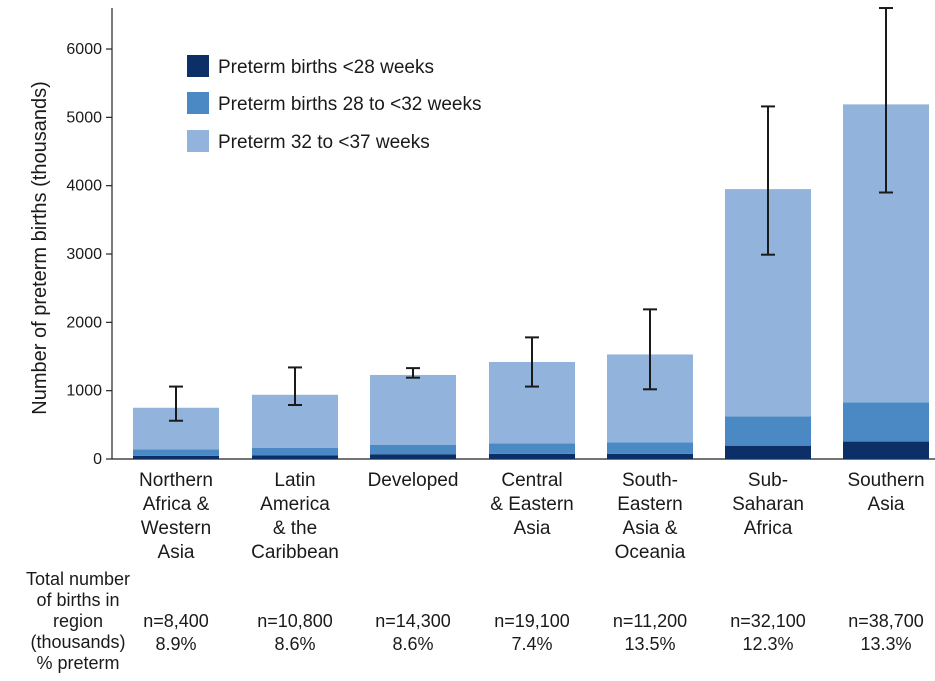 This screenshot has width=935, height=681. What do you see at coordinates (40, 247) in the screenshot?
I see `y-axis-title: Number of preterm births (thousands)` at bounding box center [40, 247].